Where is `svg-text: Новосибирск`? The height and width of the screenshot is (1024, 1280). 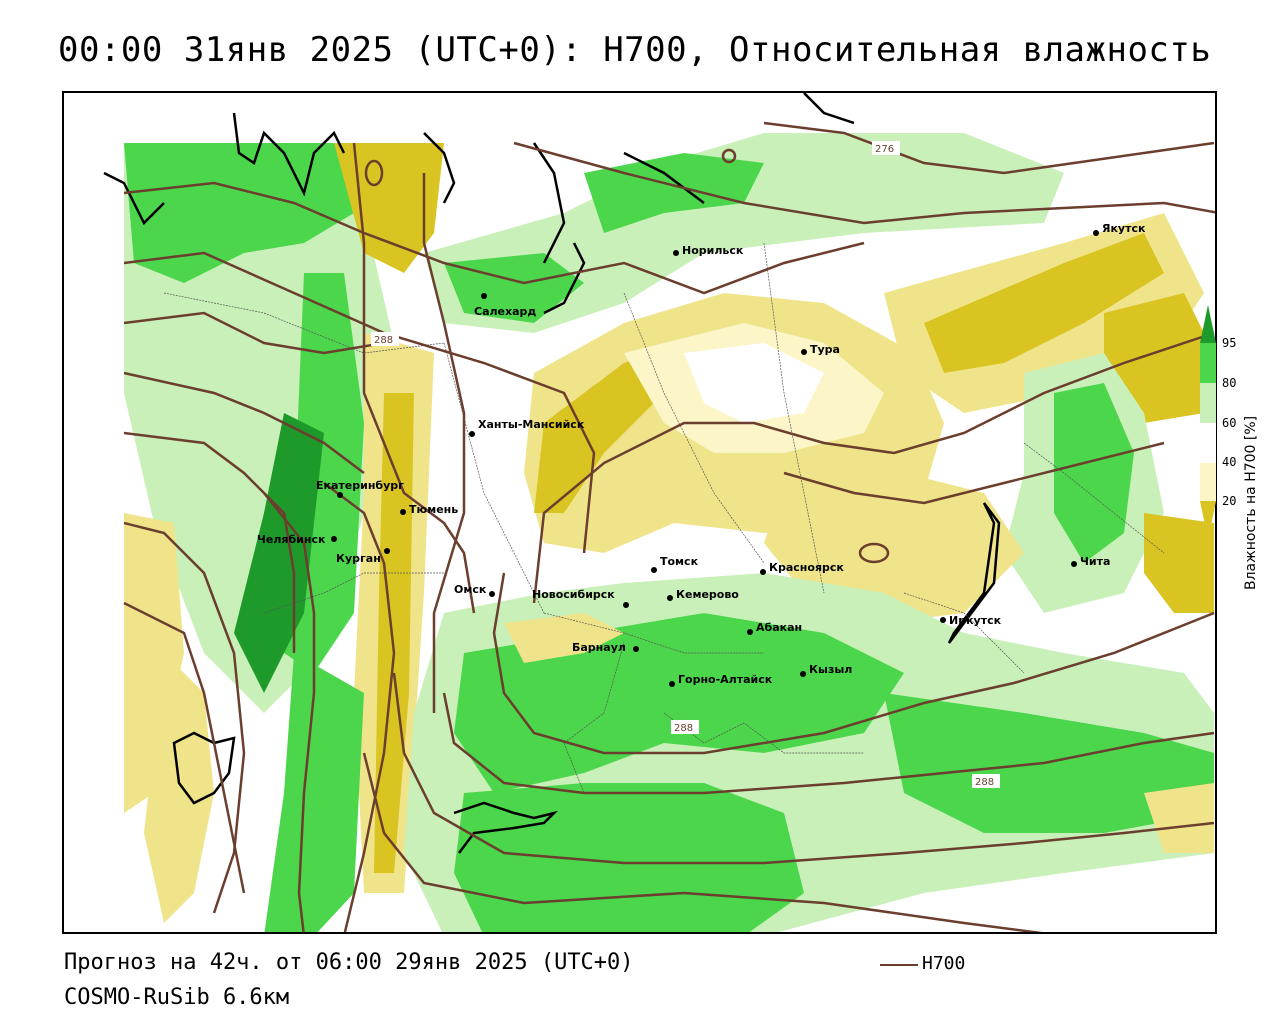
svg-text: Новосибирск is located at coordinates (573, 594).